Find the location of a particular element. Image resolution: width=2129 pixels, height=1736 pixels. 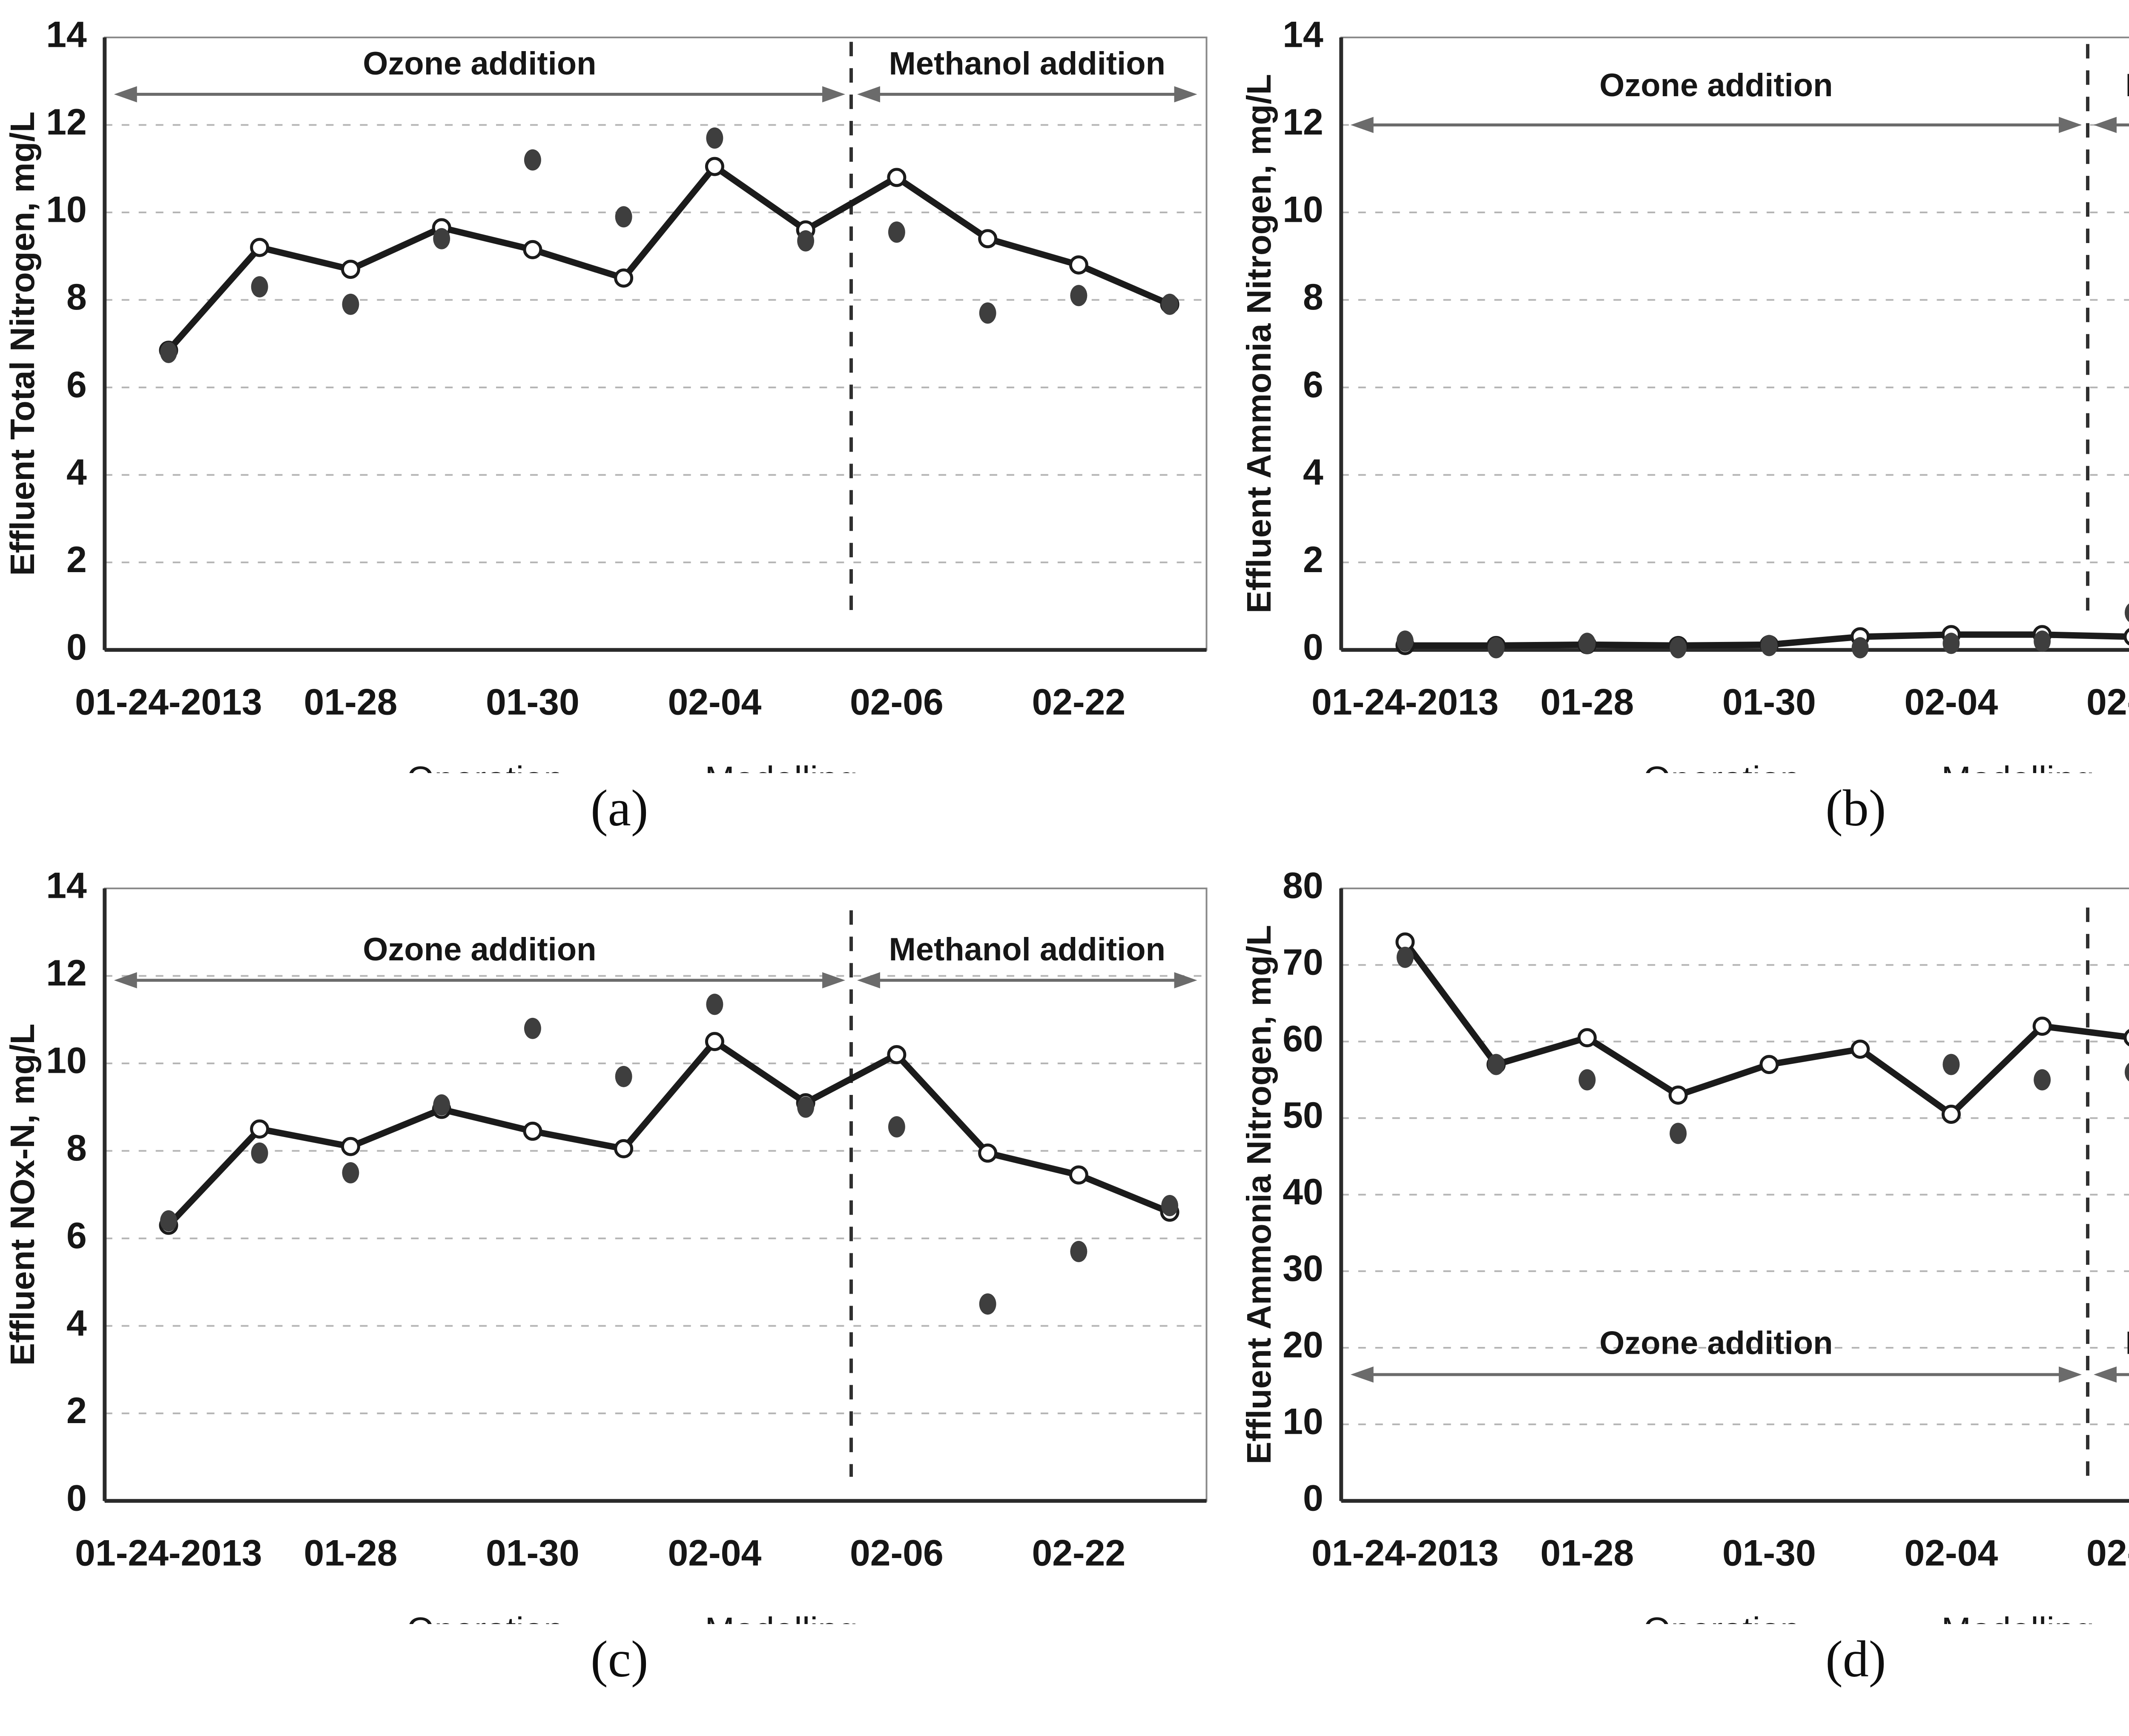

x-tick-label: 01-28 is located at coordinates (351, 702).